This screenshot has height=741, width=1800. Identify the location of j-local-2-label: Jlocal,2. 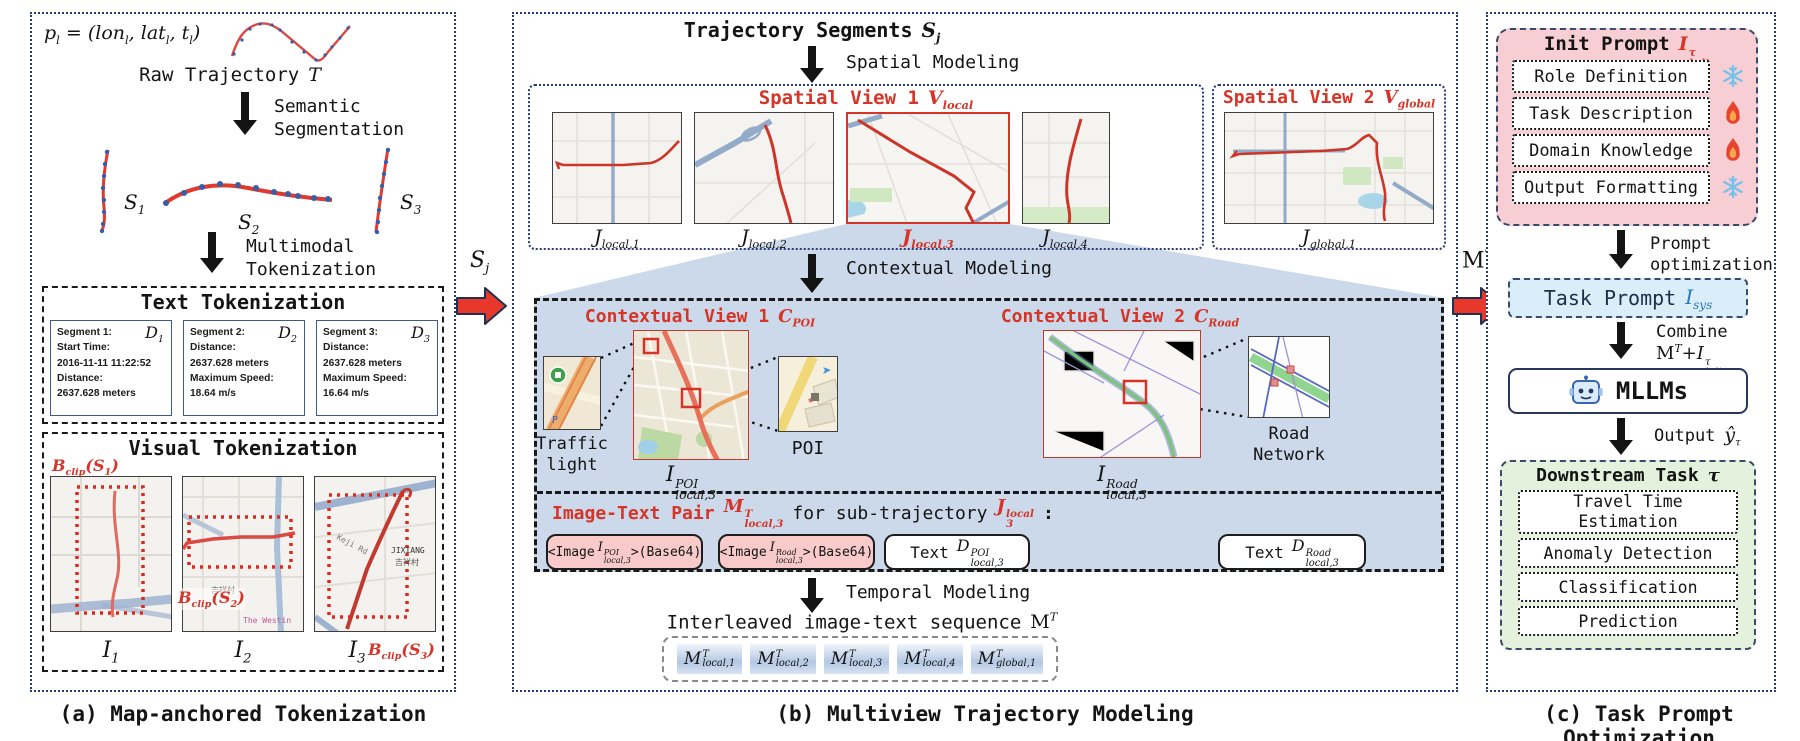
(764, 238).